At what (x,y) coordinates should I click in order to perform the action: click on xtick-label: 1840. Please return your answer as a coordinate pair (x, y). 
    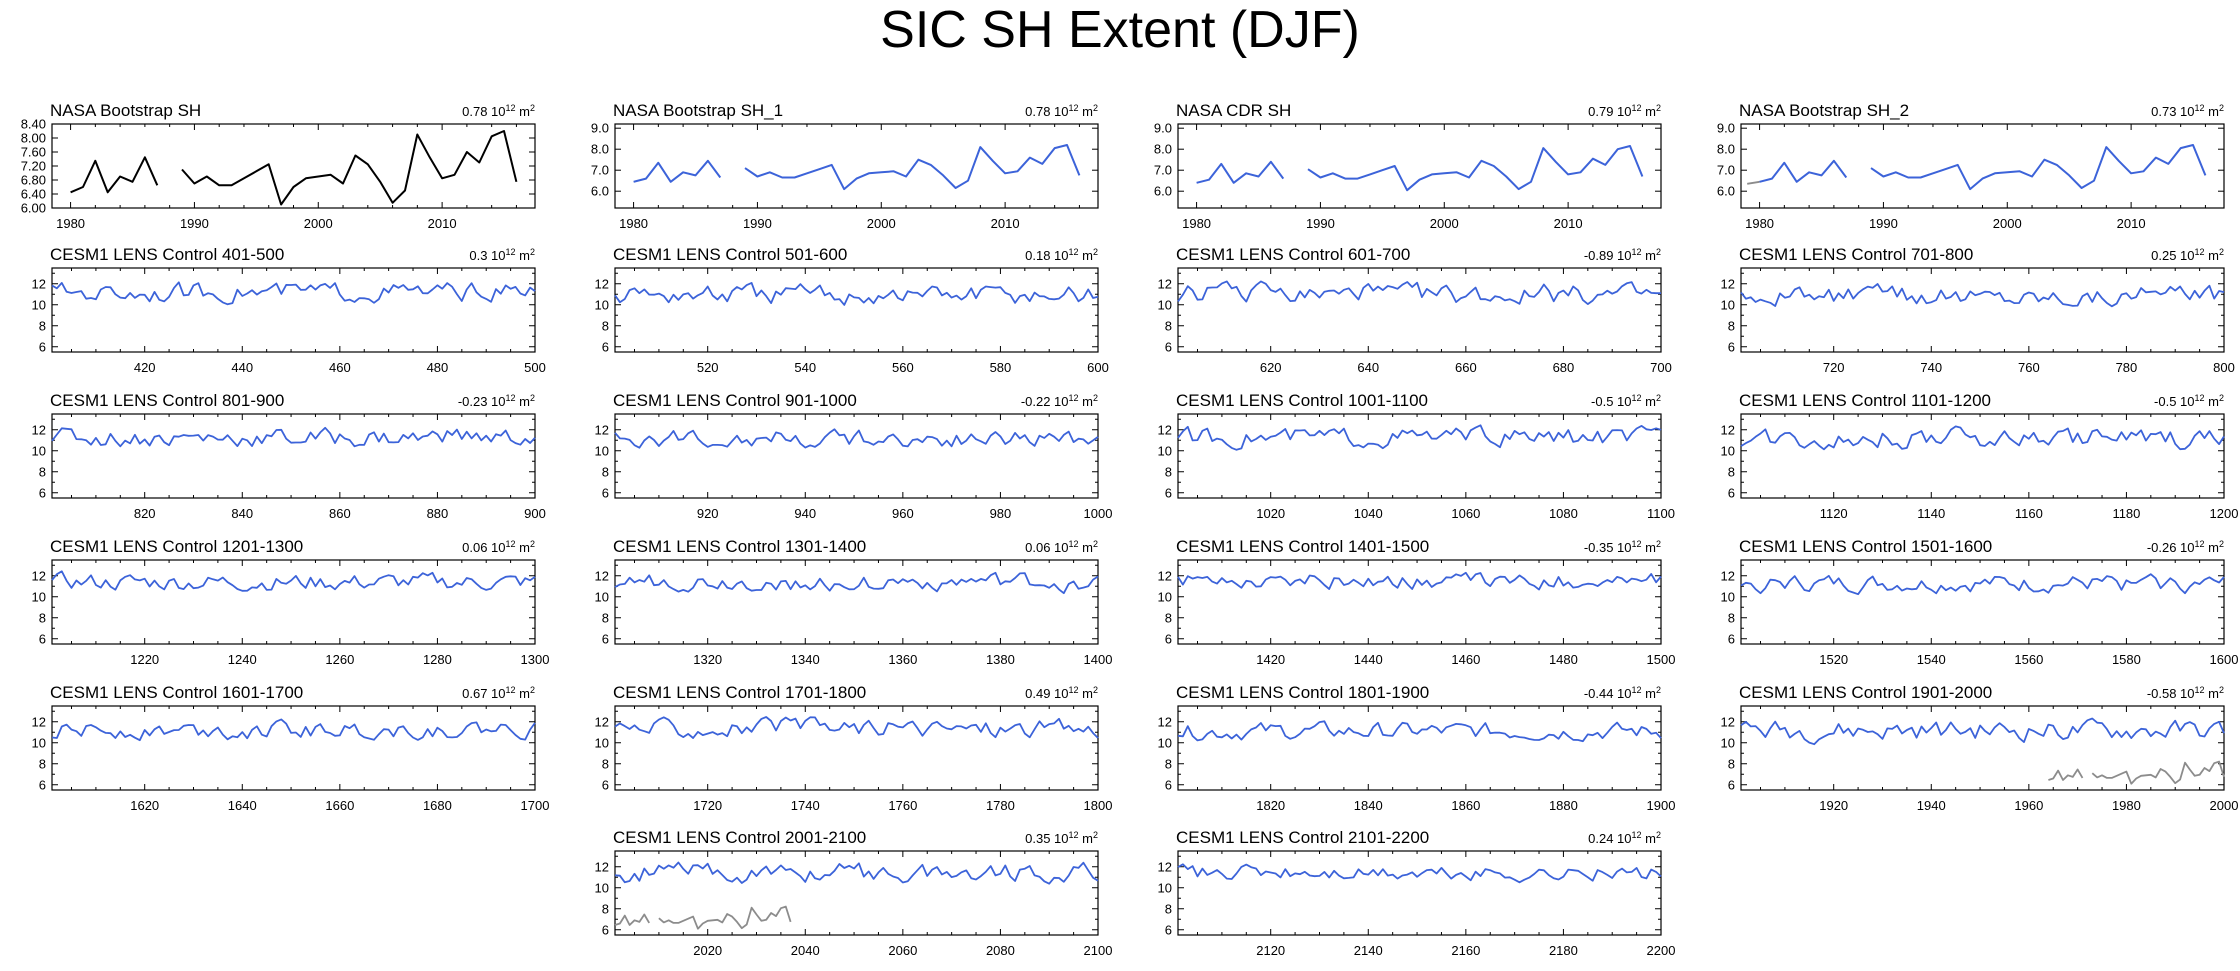
    Looking at the image, I should click on (1368, 805).